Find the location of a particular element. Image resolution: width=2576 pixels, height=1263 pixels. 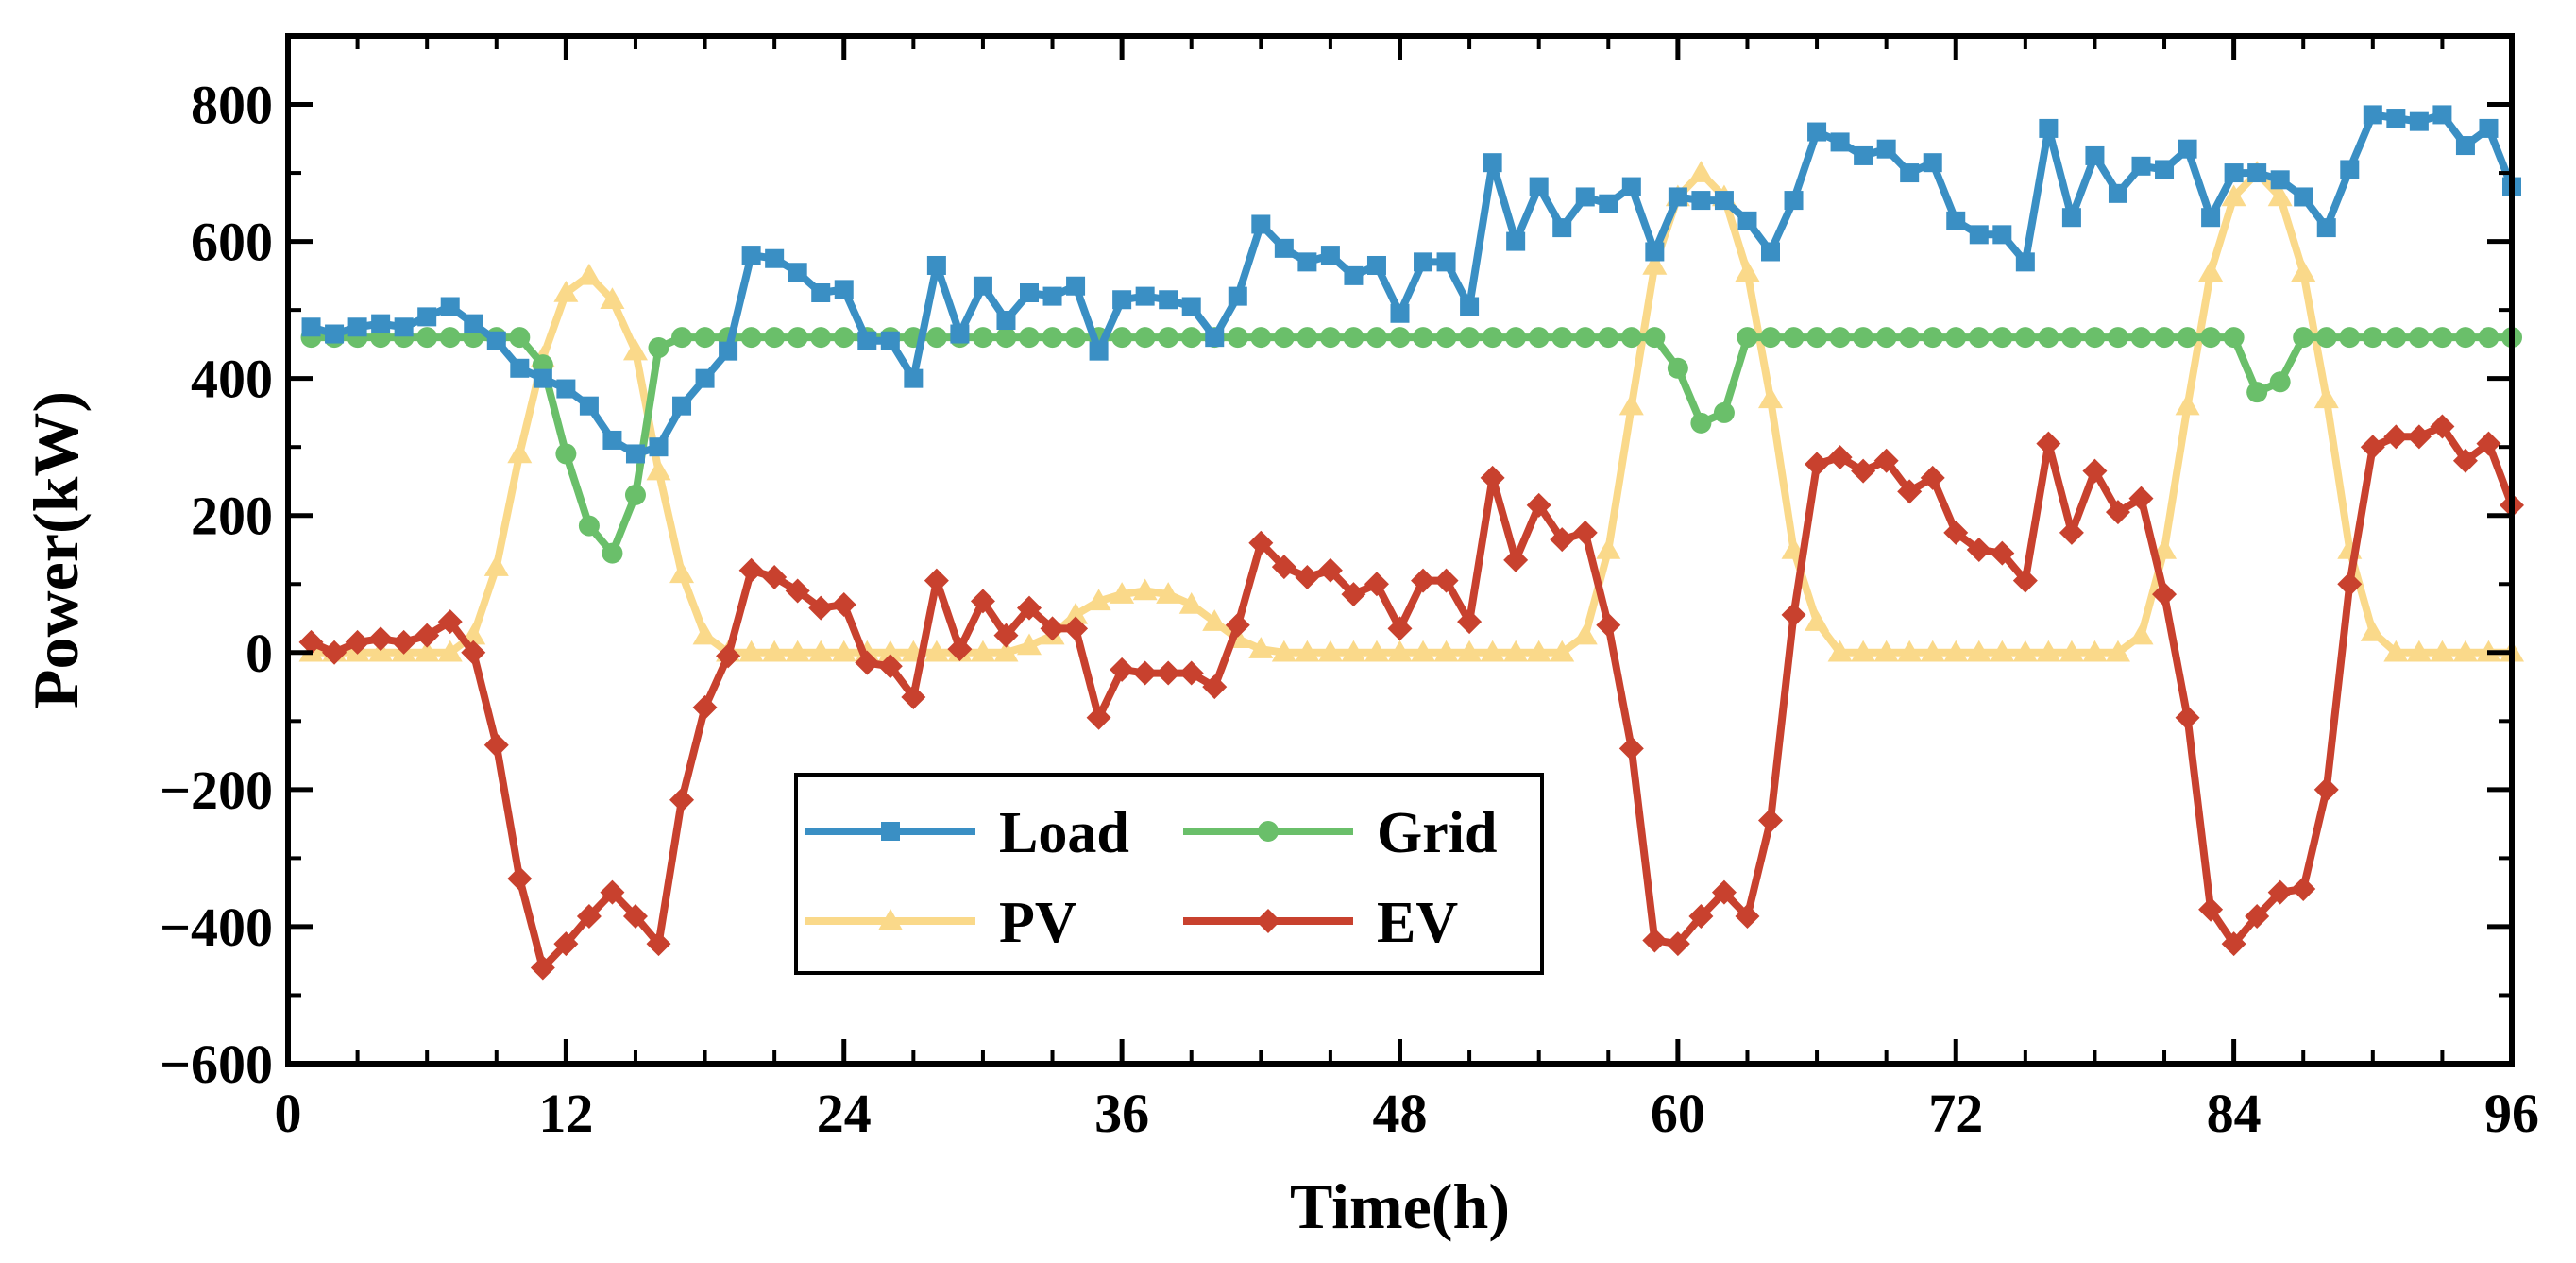

legend-item-pv: PV is located at coordinates (941, 923).